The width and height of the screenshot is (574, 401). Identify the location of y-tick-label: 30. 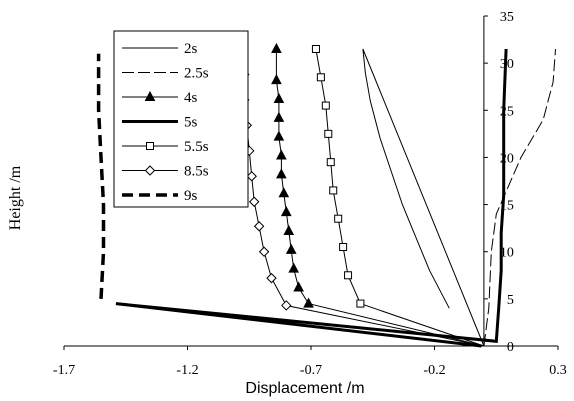
(507, 64).